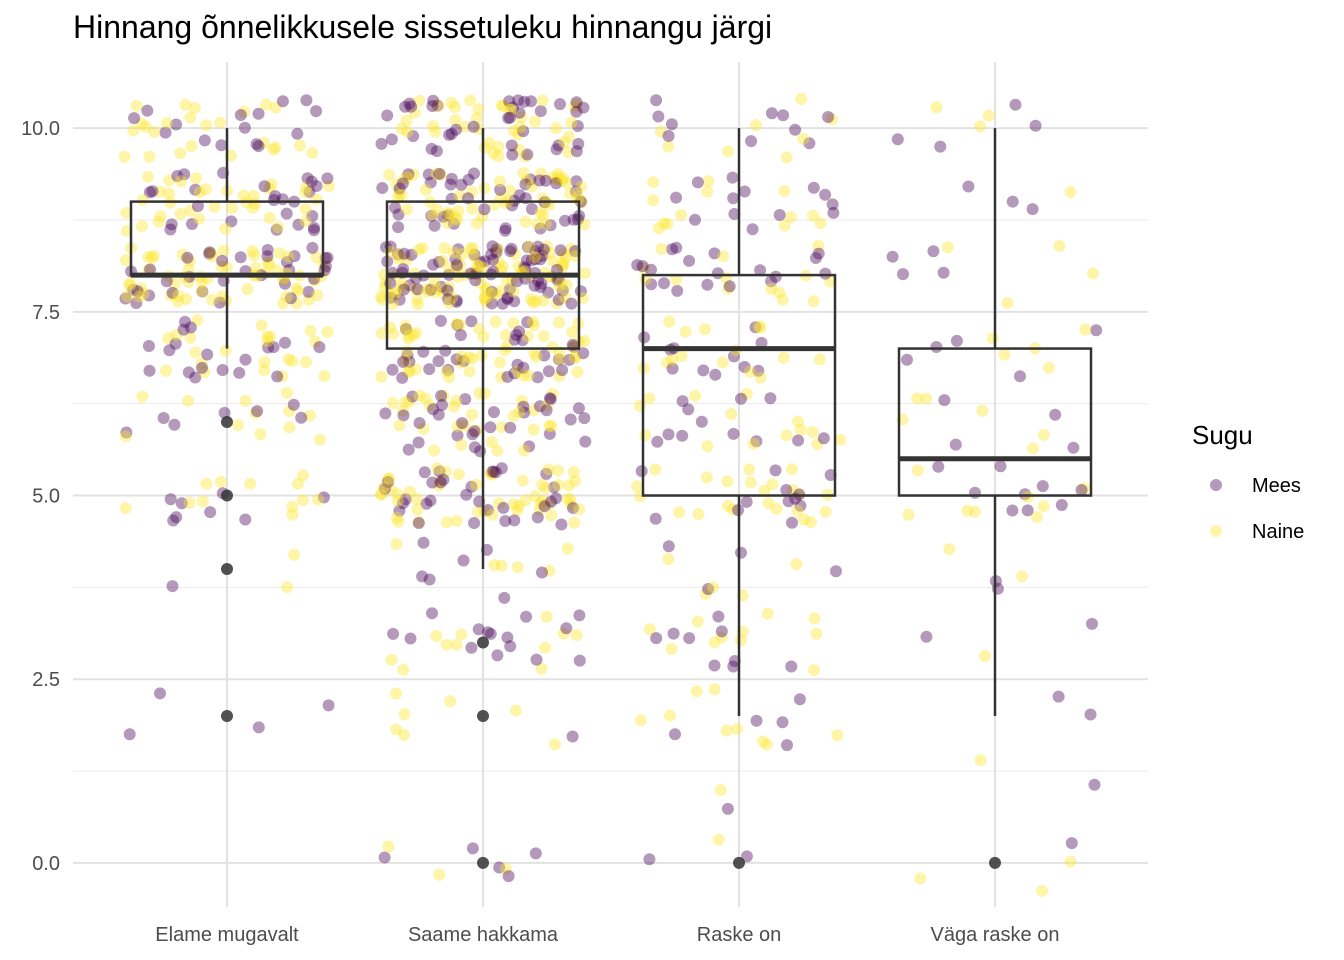 This screenshot has height=960, width=1344. What do you see at coordinates (739, 385) in the screenshot?
I see `box` at bounding box center [739, 385].